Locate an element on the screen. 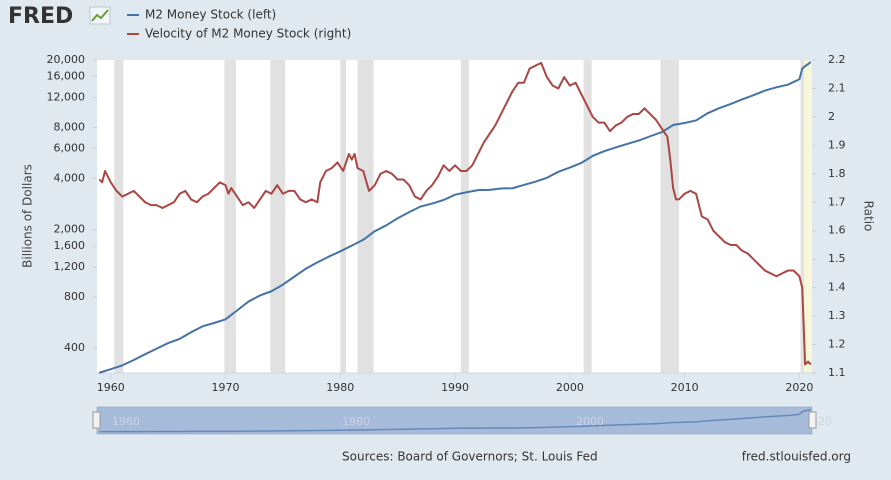 The image size is (891, 480). y-tick-label: 1,200 is located at coordinates (70, 266).